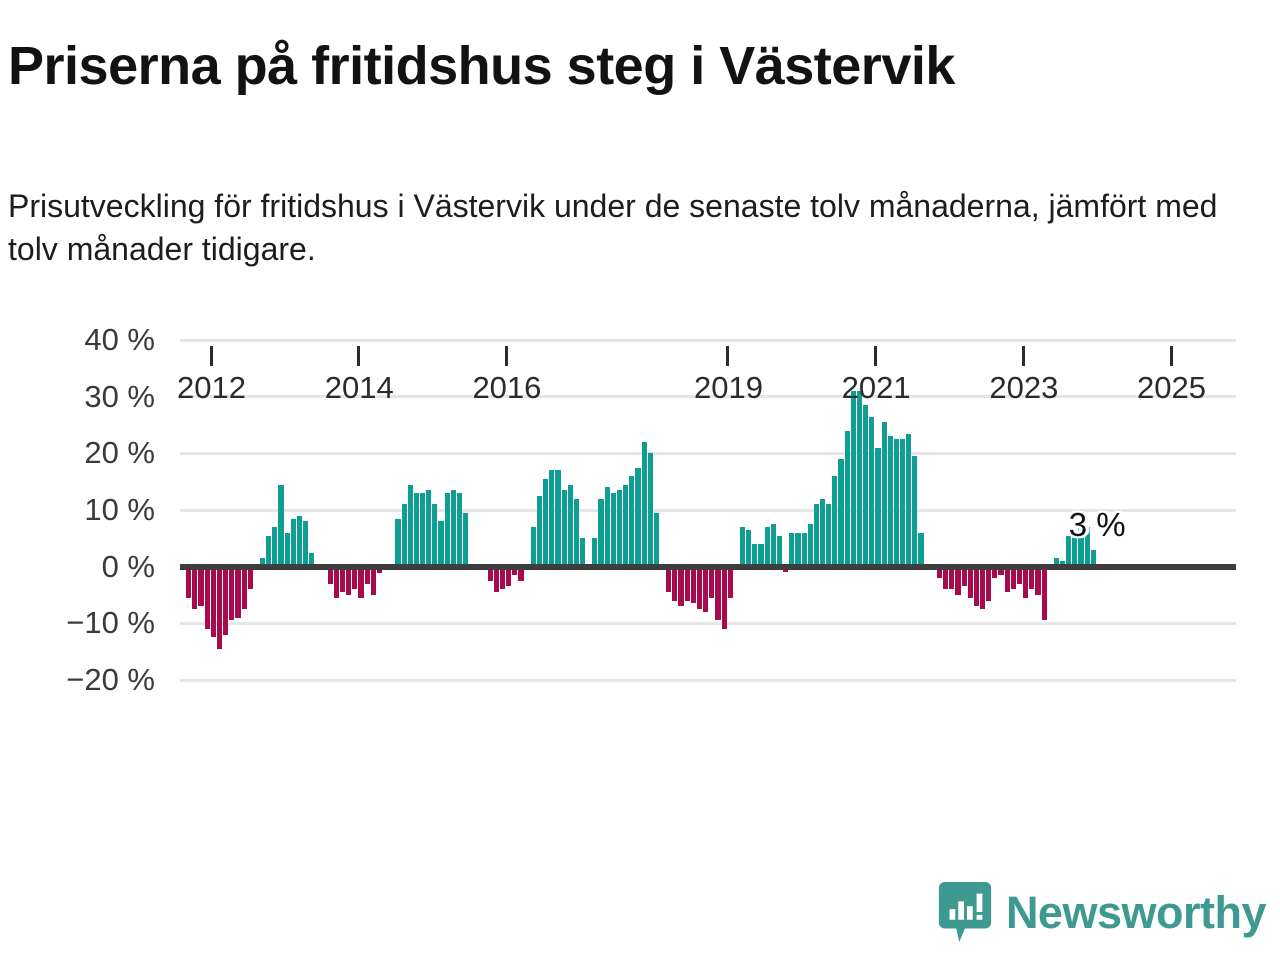 Image resolution: width=1280 pixels, height=960 pixels. I want to click on newsworthy-logo: Newsworthy, so click(1102, 912).